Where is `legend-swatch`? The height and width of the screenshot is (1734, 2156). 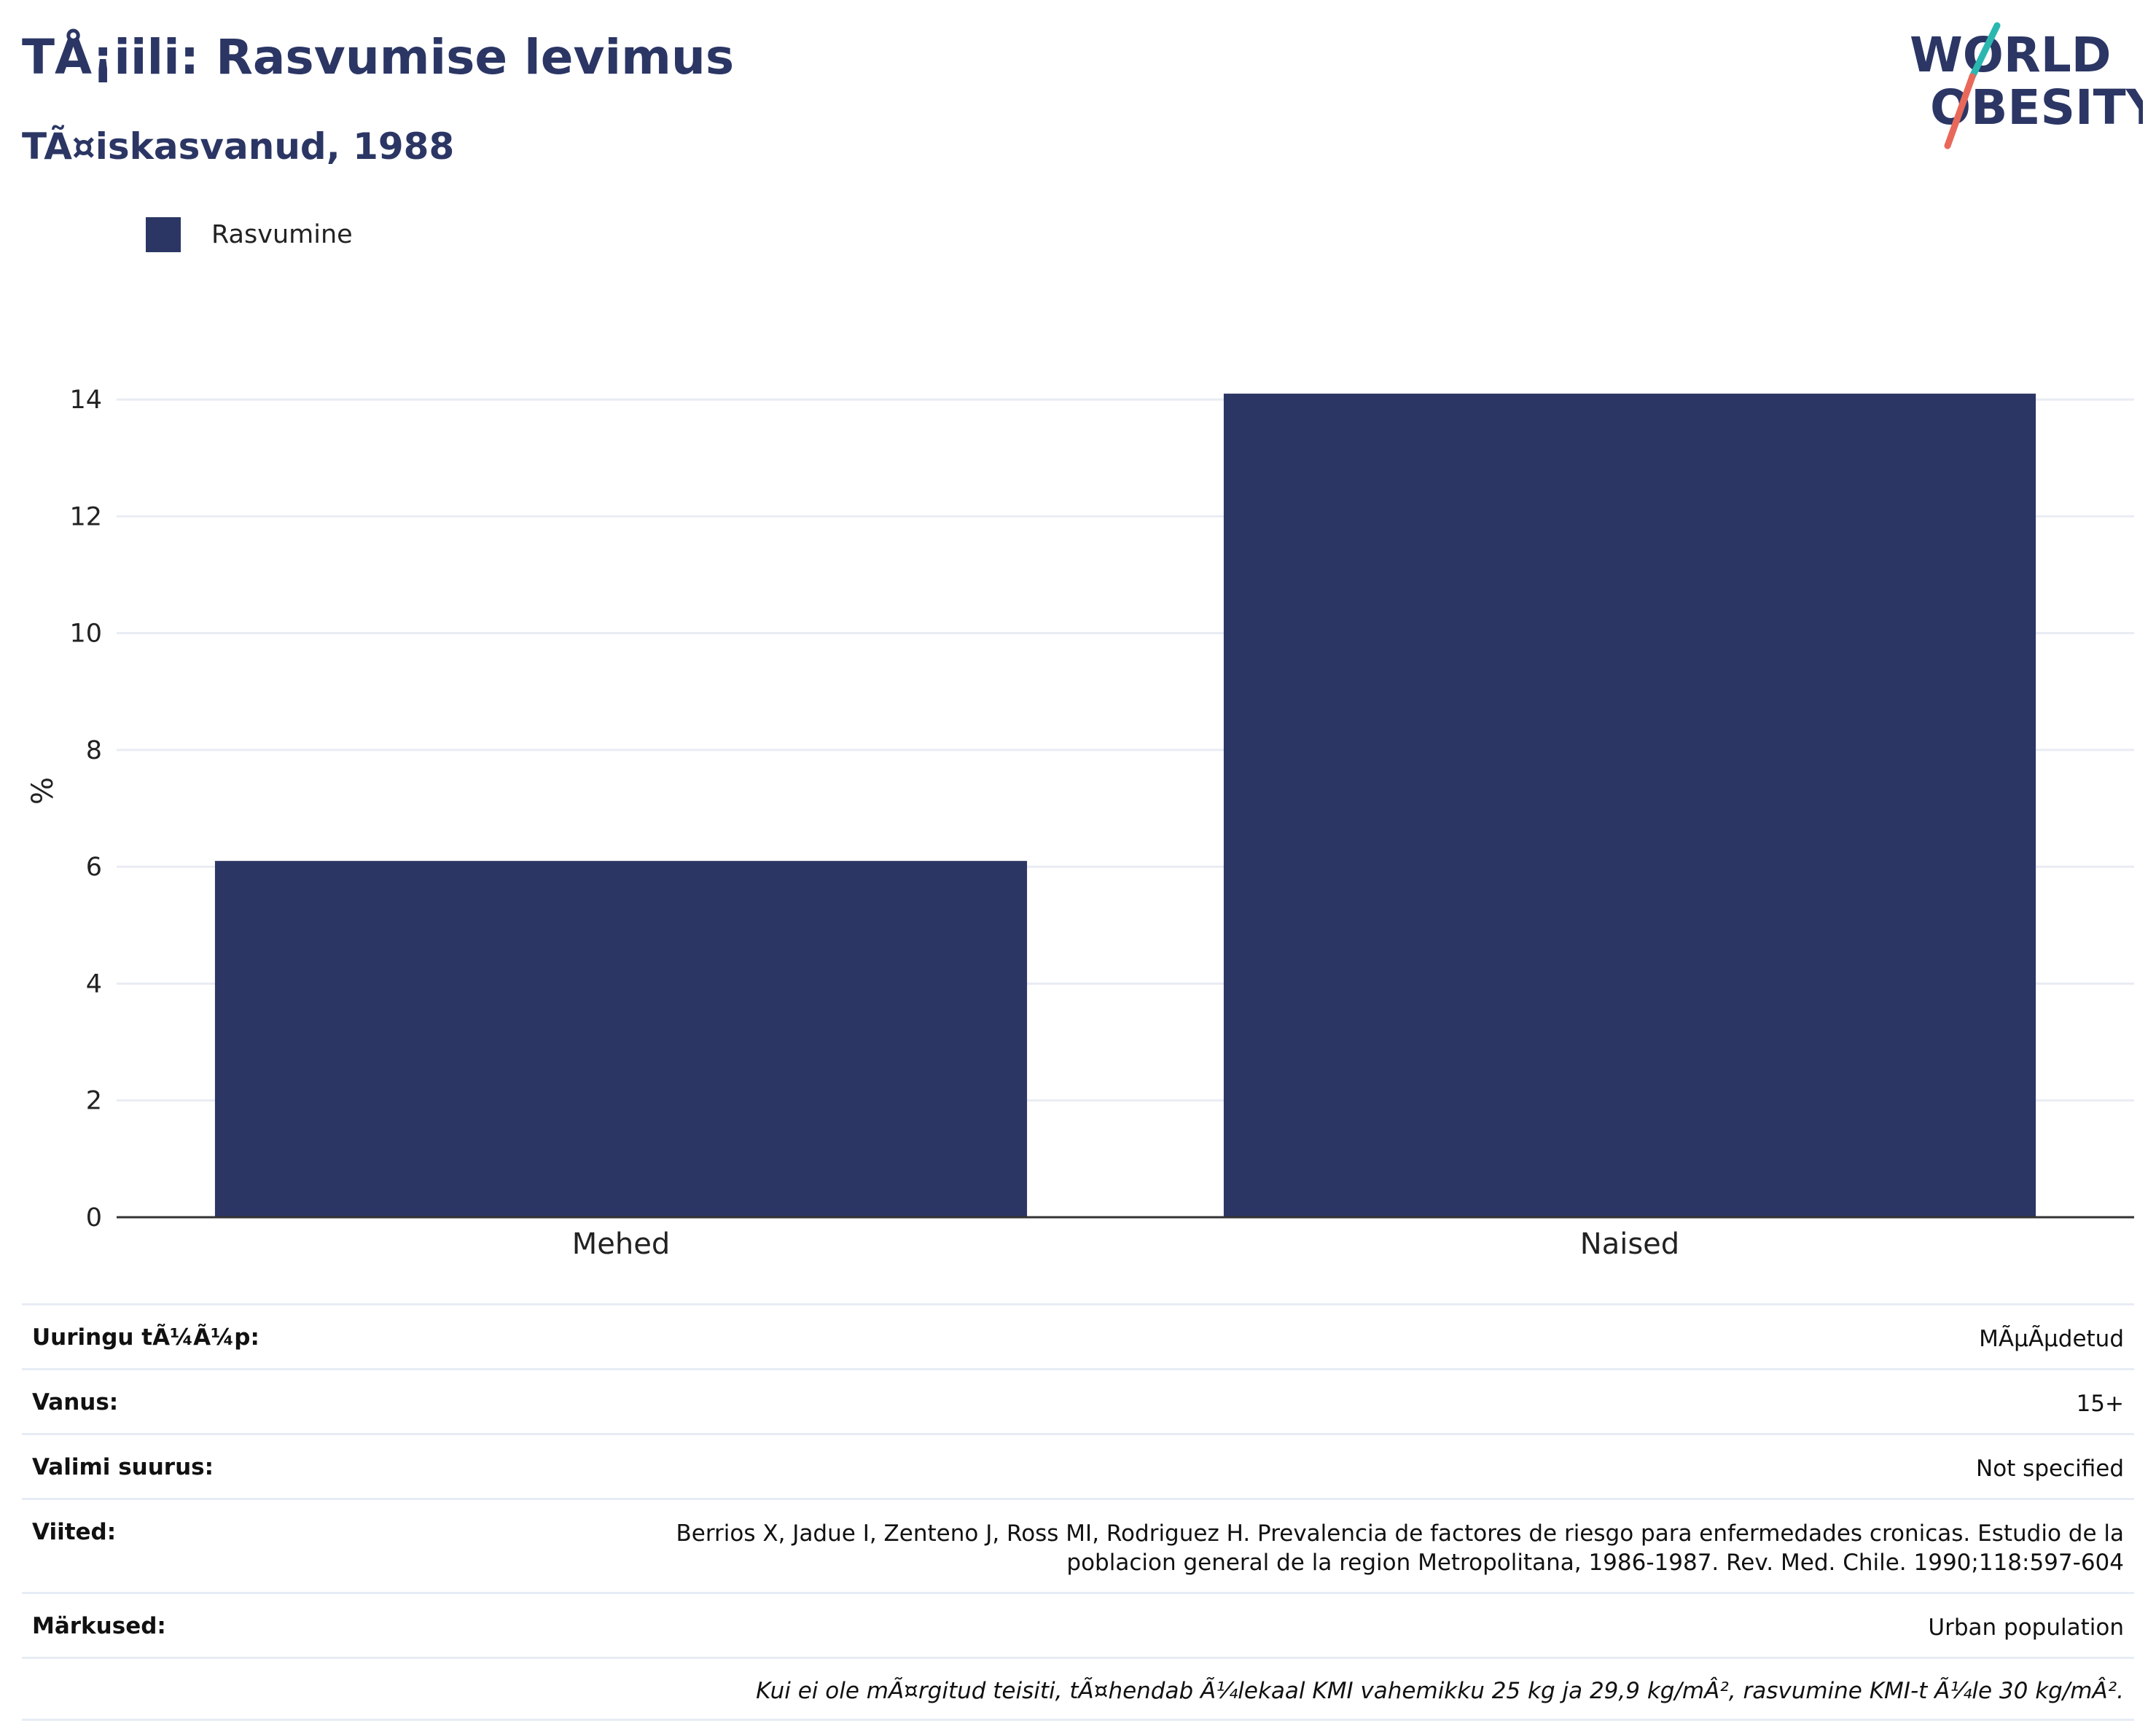
legend-swatch is located at coordinates (163, 234).